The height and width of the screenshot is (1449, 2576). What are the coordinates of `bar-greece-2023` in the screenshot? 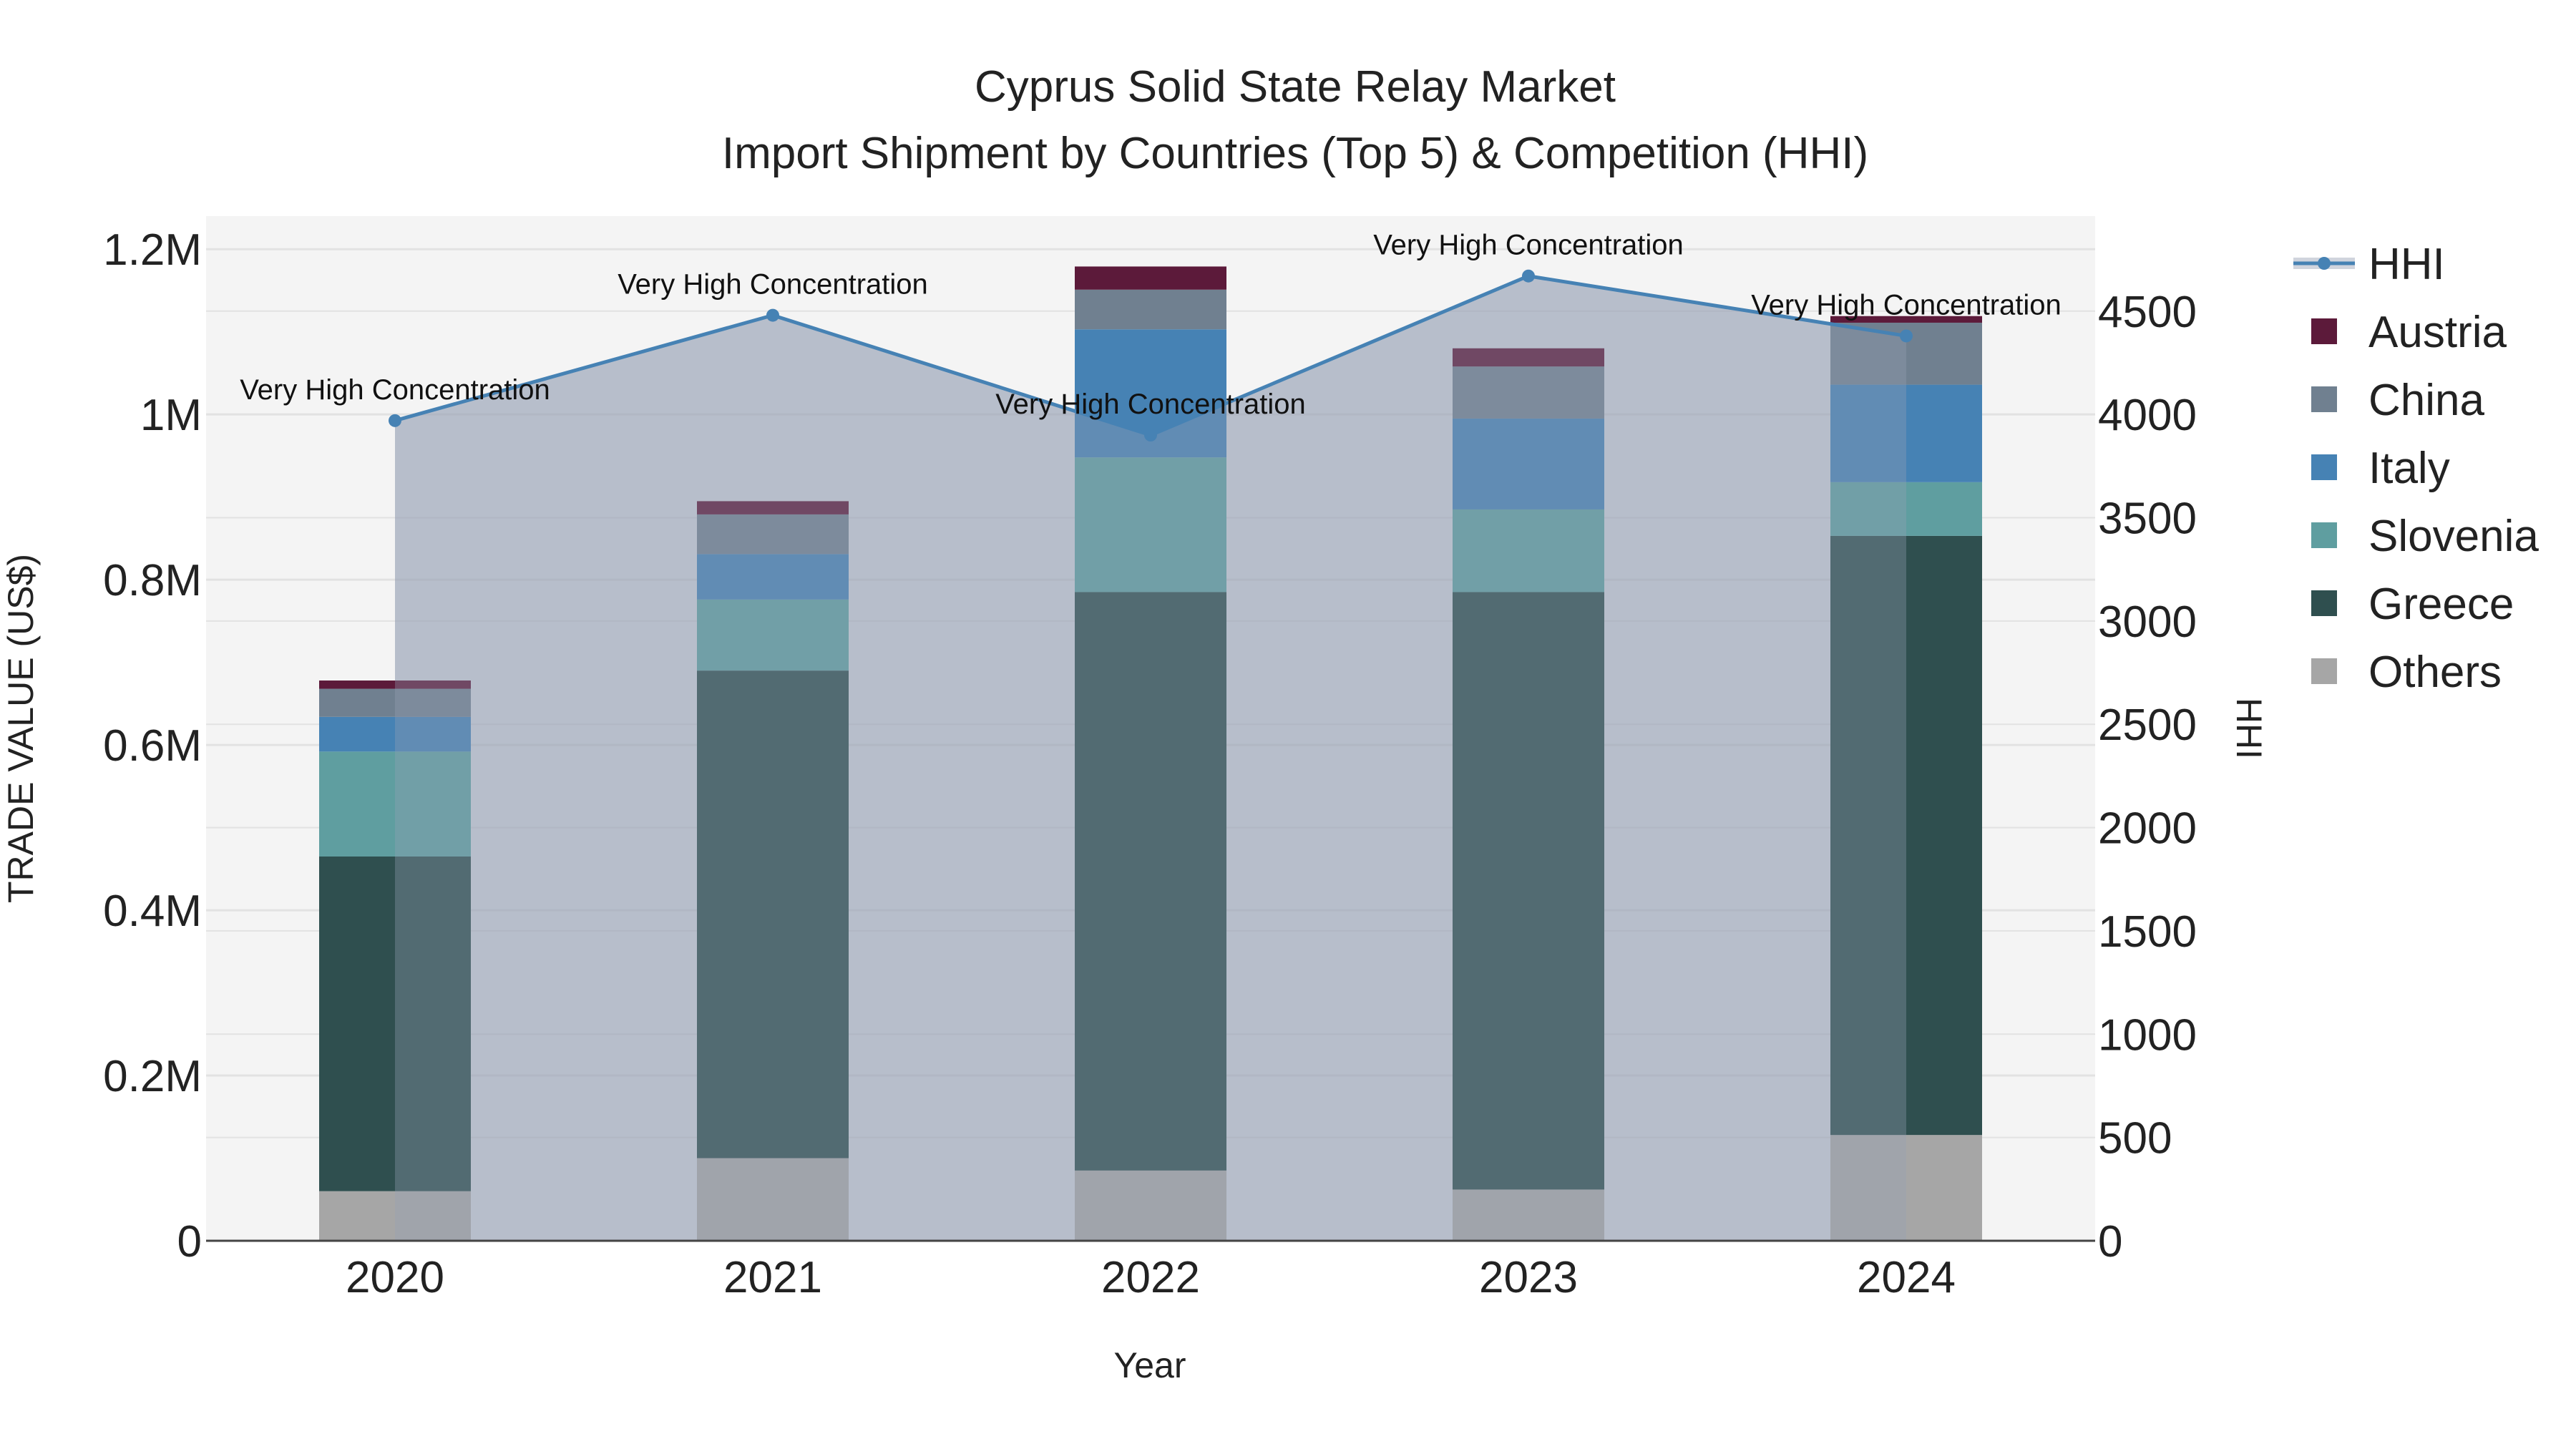 It's located at (1529, 891).